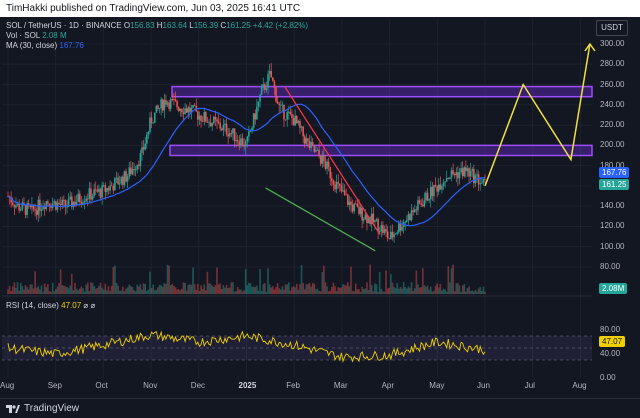 This screenshot has height=418, width=640. Describe the element at coordinates (612, 125) in the screenshot. I see `price-axis-label: 220.00` at that location.